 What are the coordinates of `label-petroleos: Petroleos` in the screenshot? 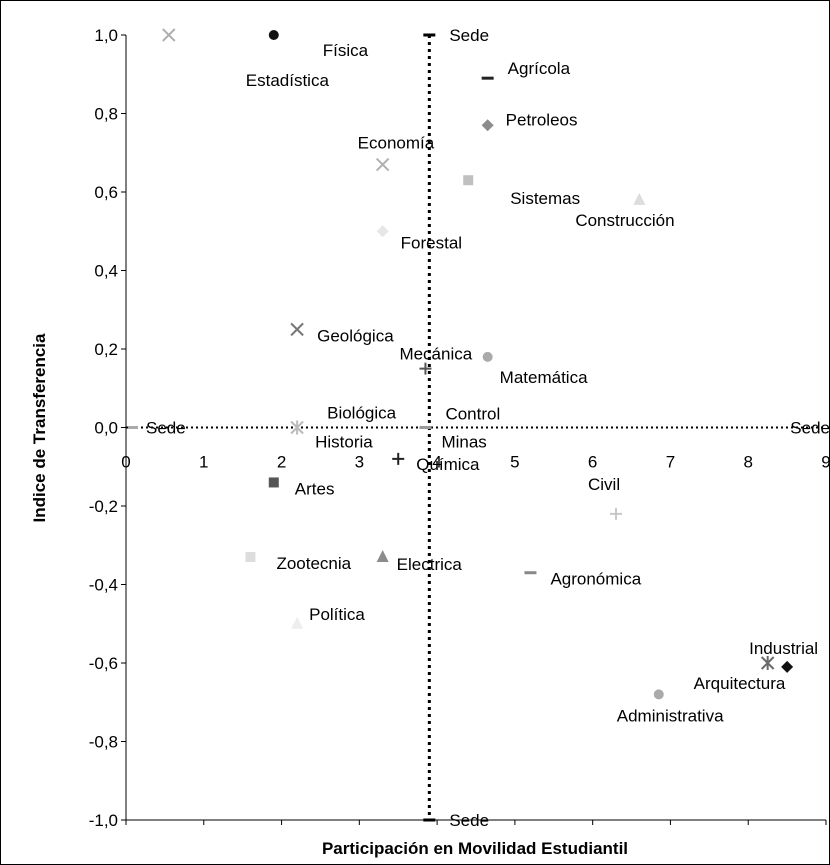 It's located at (542, 119).